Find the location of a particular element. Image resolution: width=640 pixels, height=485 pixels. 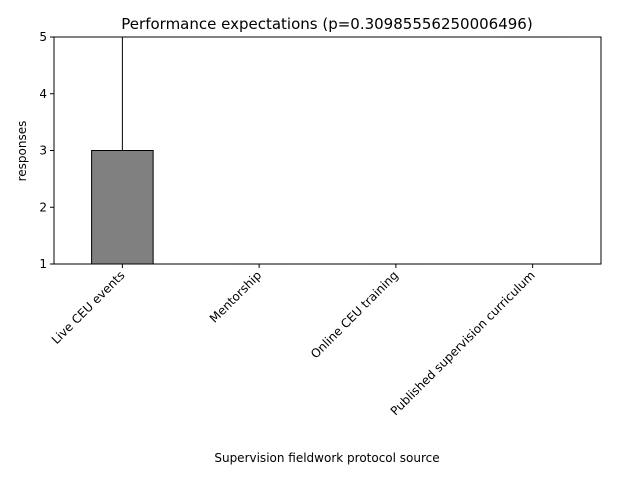

y-tick-label: 2 is located at coordinates (43, 207).